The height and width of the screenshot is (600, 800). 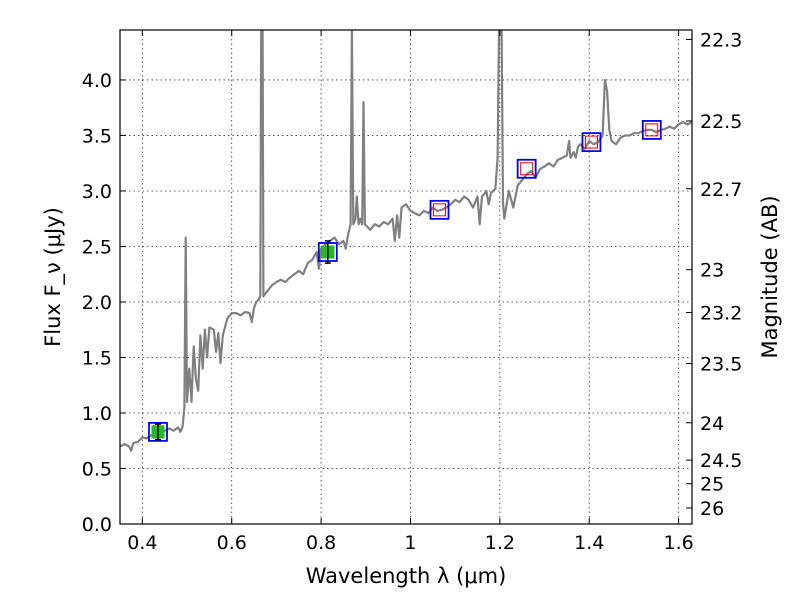 What do you see at coordinates (321, 543) in the screenshot?
I see `x-tick-label: 0.8` at bounding box center [321, 543].